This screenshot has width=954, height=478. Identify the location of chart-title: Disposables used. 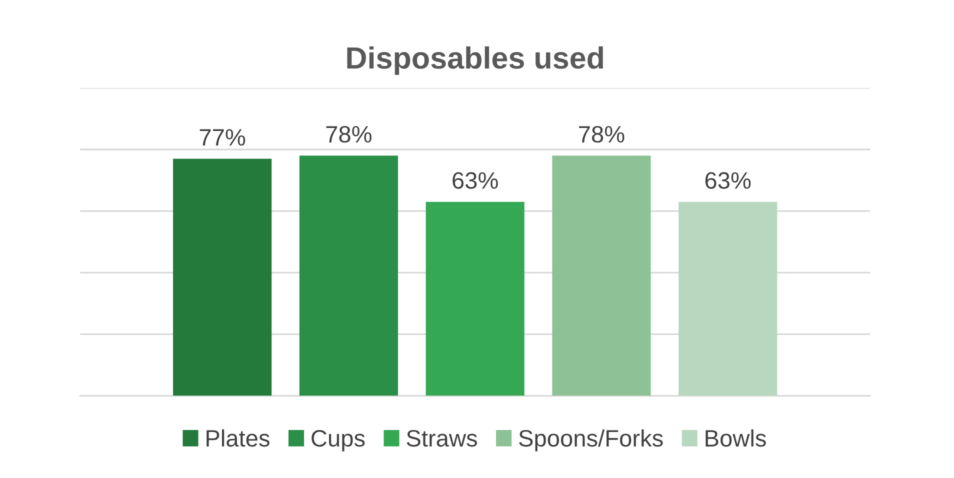
(475, 60).